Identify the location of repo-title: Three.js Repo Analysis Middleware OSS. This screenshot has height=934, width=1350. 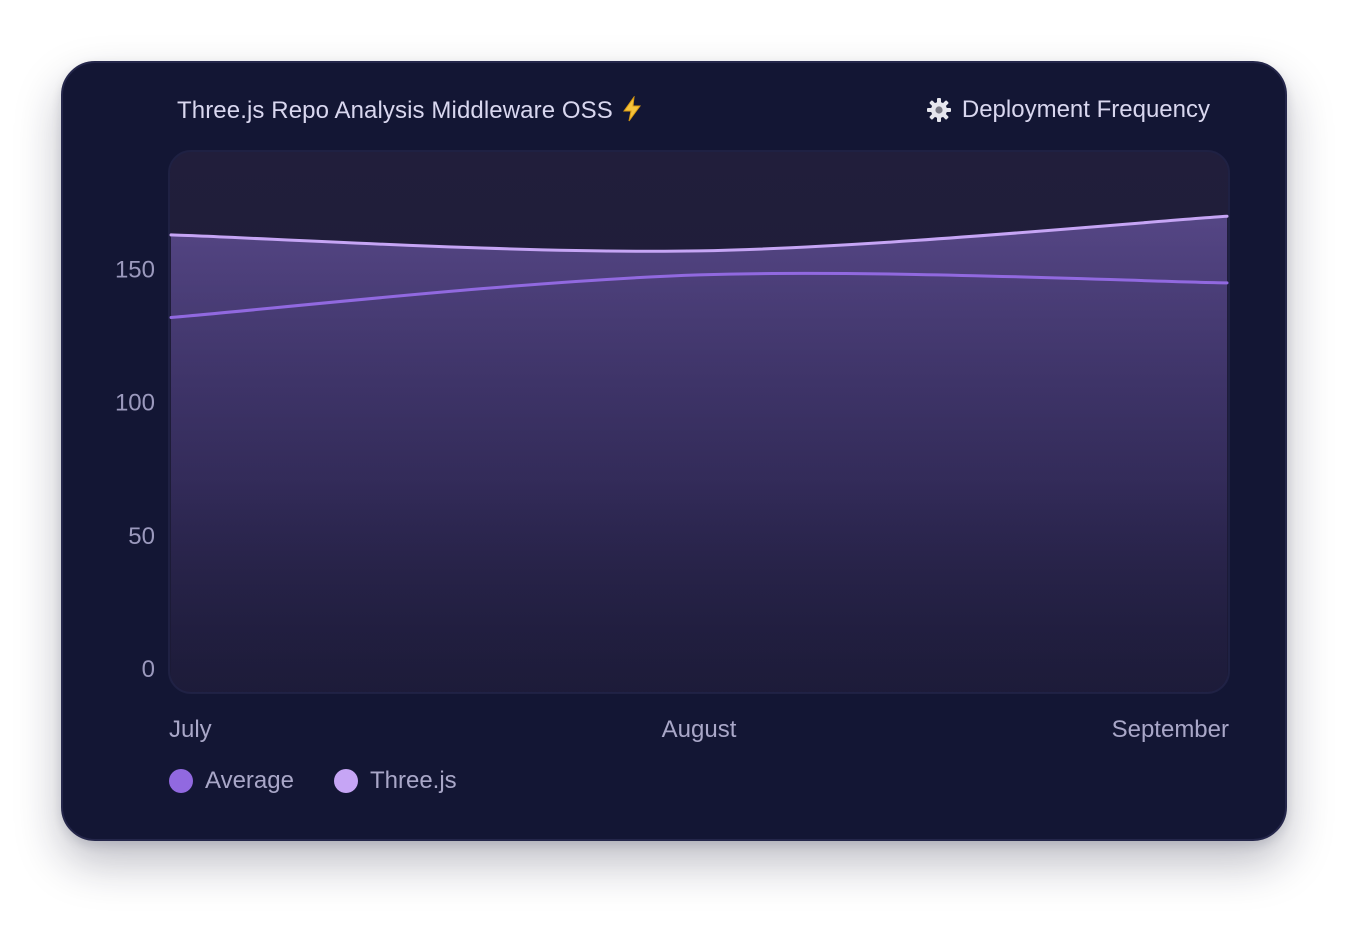
(410, 110).